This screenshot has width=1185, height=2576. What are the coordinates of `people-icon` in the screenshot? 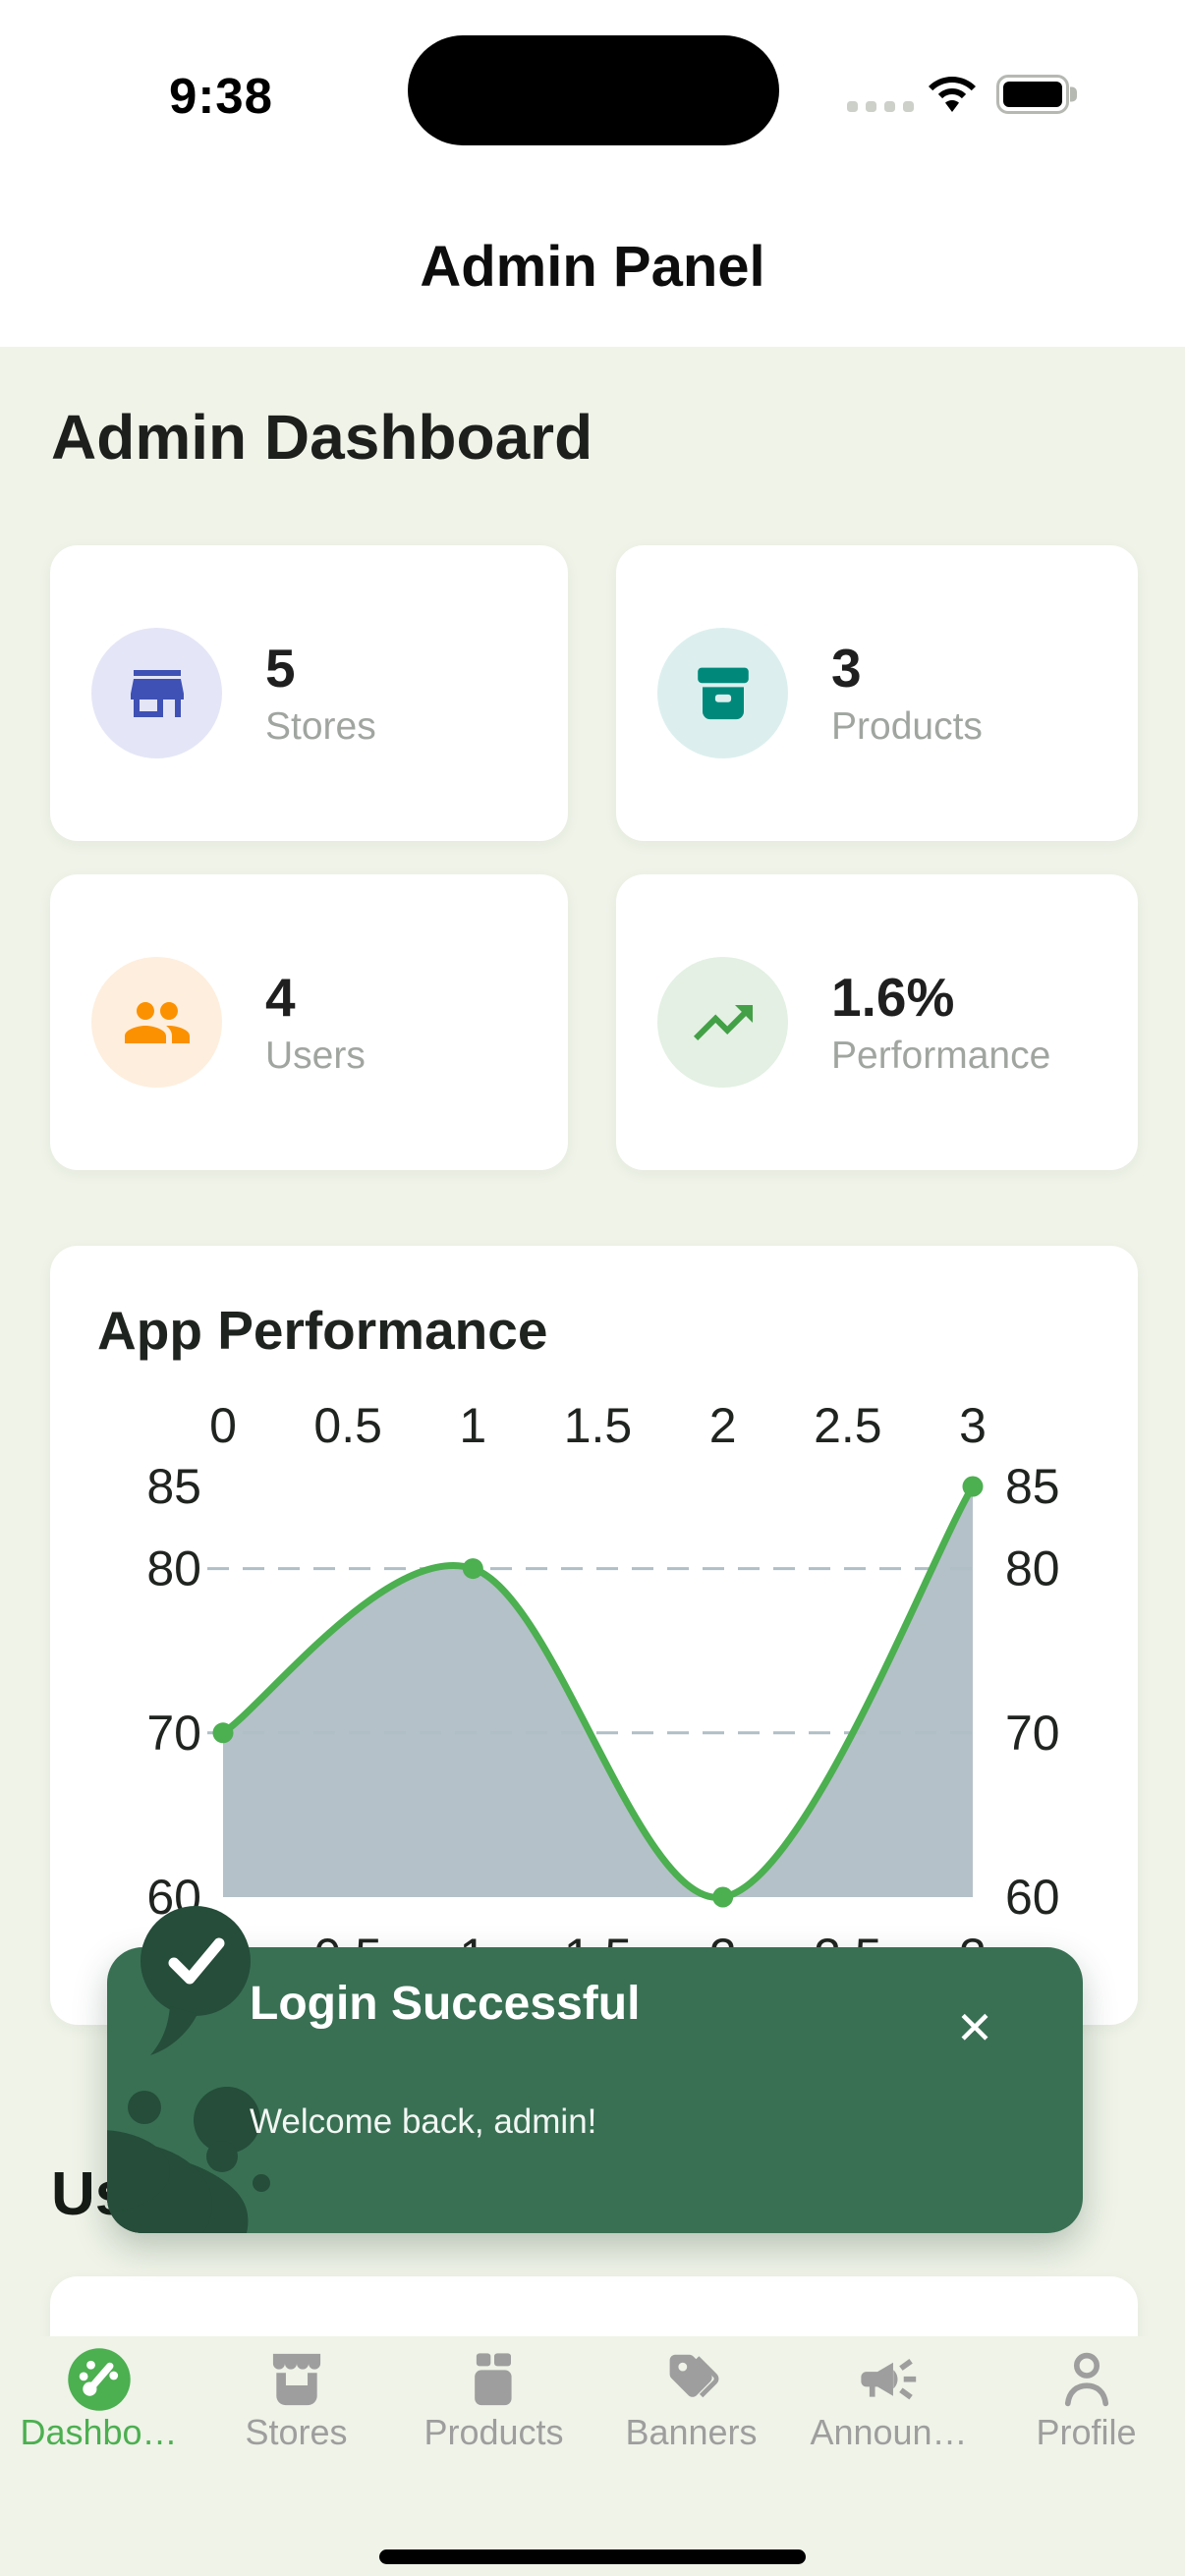 It's located at (156, 1022).